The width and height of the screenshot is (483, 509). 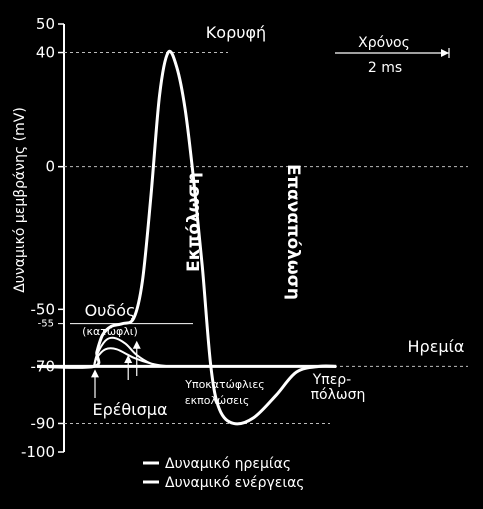 I want to click on time-scale-title: Χρόνος, so click(x=384, y=43).